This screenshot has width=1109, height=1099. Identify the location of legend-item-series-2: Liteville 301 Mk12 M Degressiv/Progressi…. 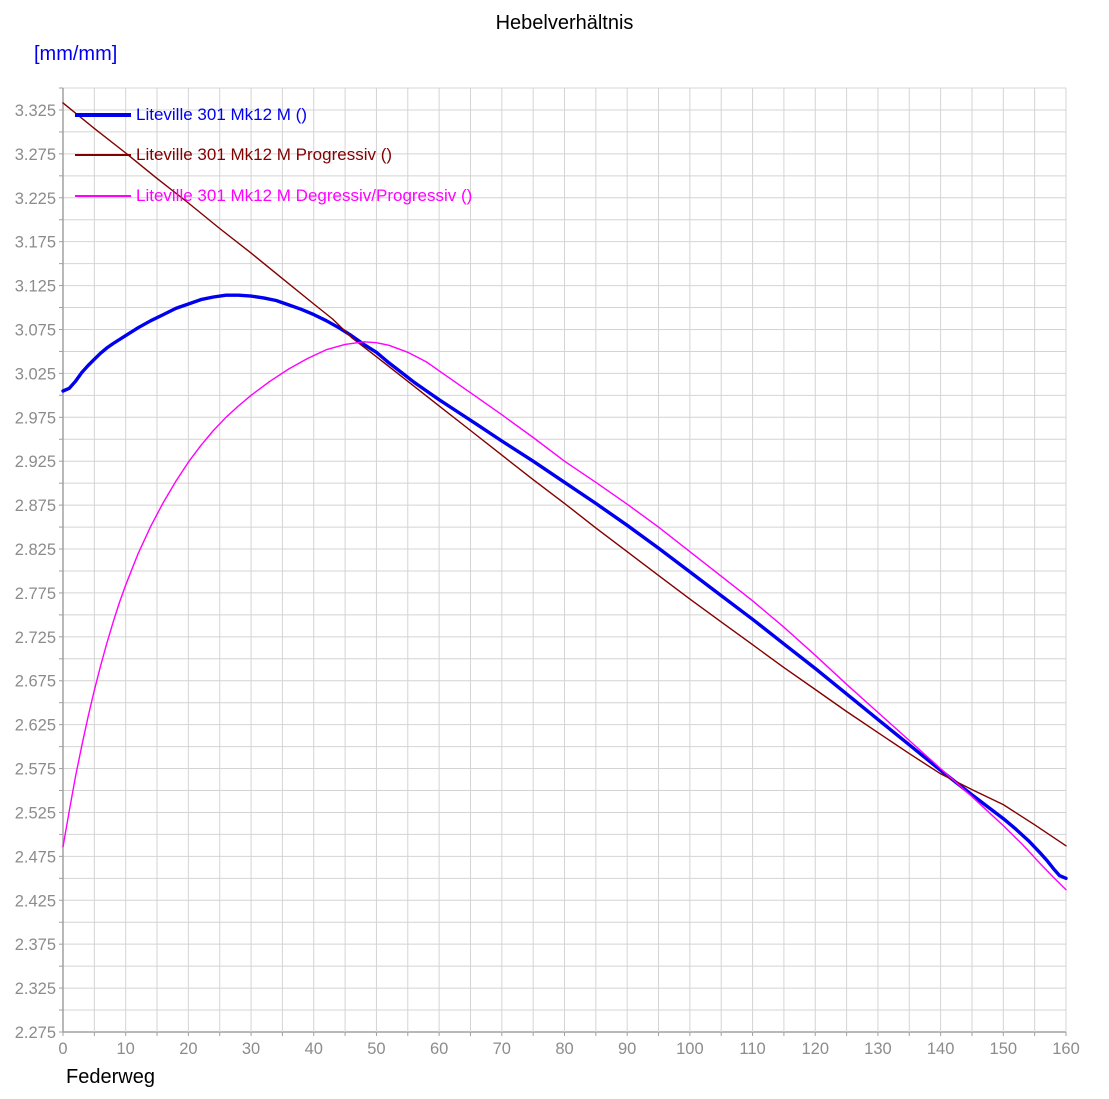
(273, 196).